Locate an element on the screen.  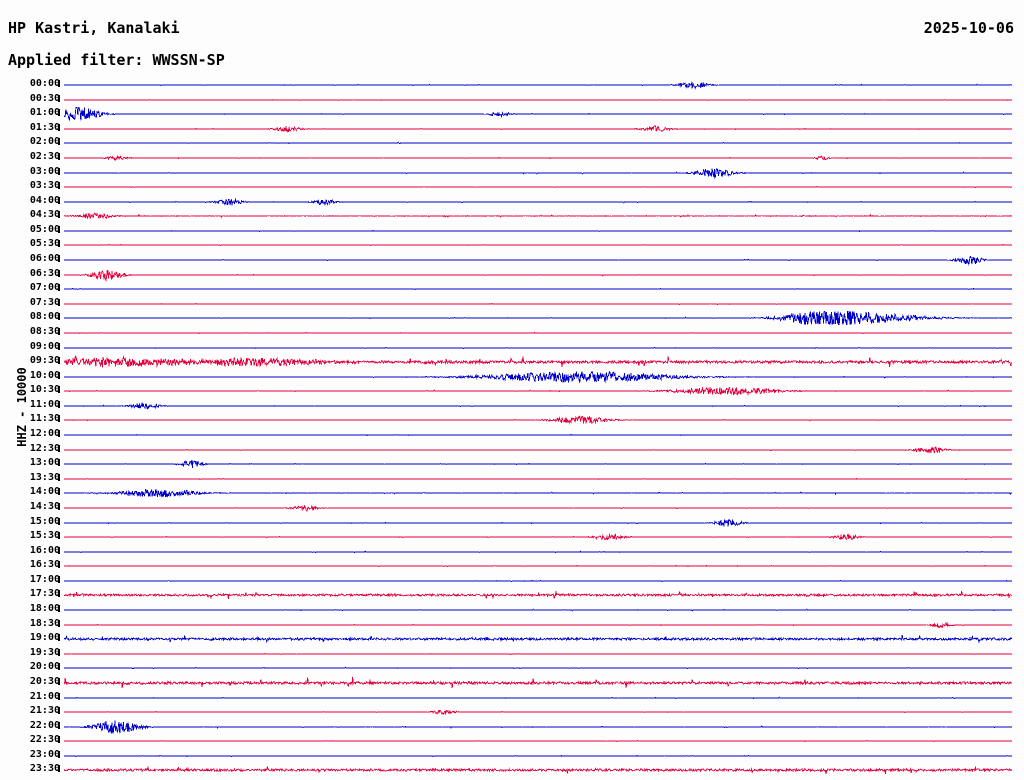
trace-row: 12:00 is located at coordinates (512, 435).